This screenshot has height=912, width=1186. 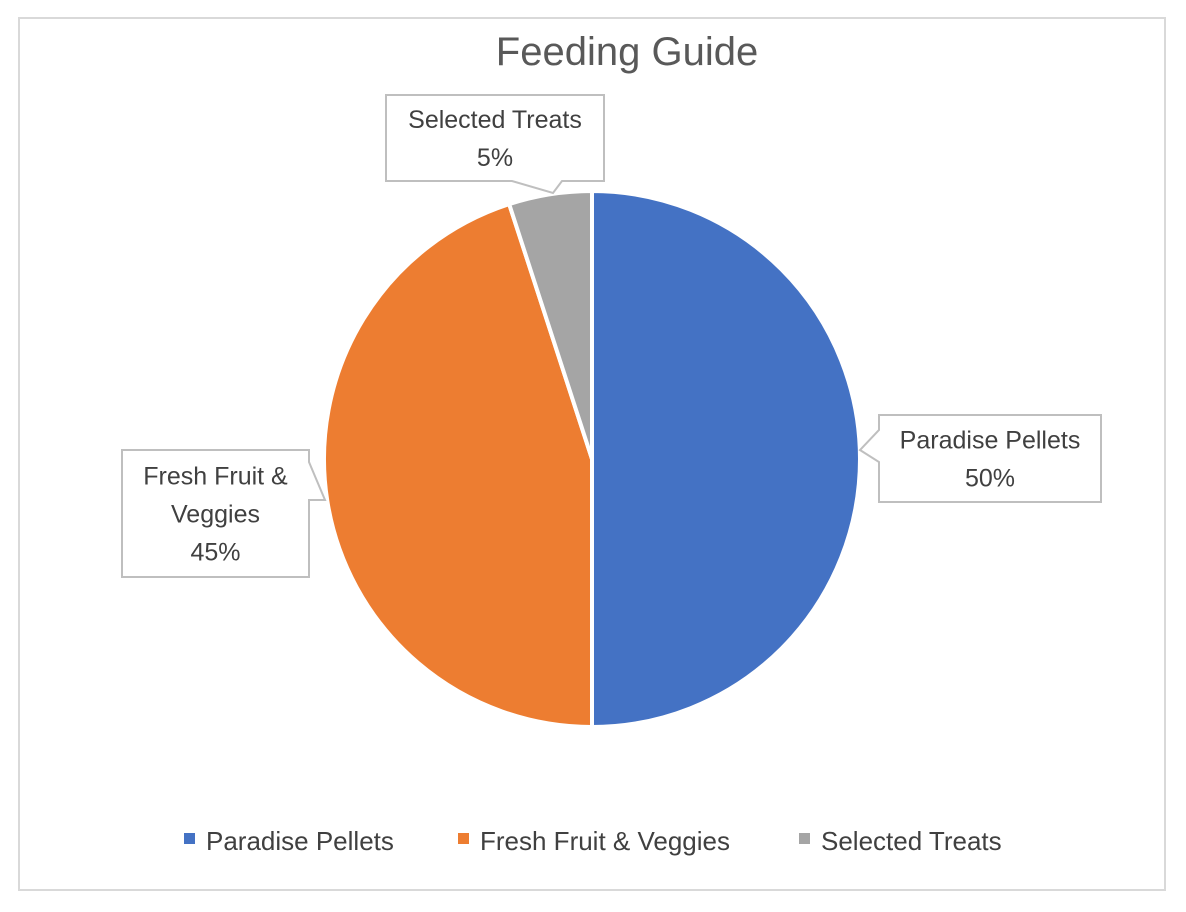 What do you see at coordinates (215, 477) in the screenshot?
I see `data-label-category: Fresh Fruit &` at bounding box center [215, 477].